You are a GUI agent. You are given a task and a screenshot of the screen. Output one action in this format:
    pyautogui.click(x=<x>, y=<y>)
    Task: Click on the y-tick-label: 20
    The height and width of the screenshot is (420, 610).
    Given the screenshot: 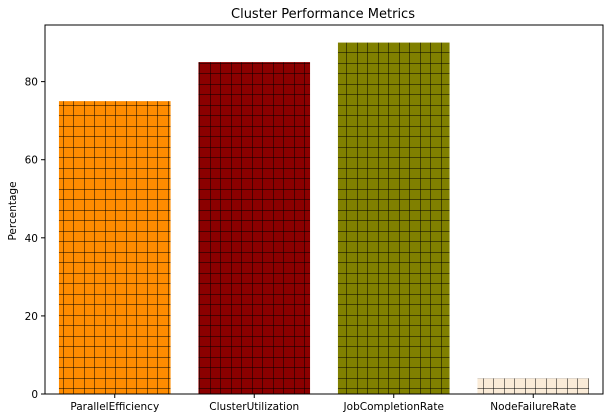 What is the action you would take?
    pyautogui.click(x=31, y=317)
    